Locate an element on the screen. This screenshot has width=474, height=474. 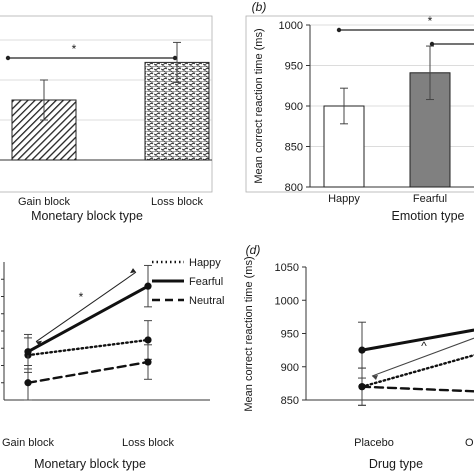
panel-b-y-axis-title: Mean correct reaction time (ms) is located at coordinates (259, 105).